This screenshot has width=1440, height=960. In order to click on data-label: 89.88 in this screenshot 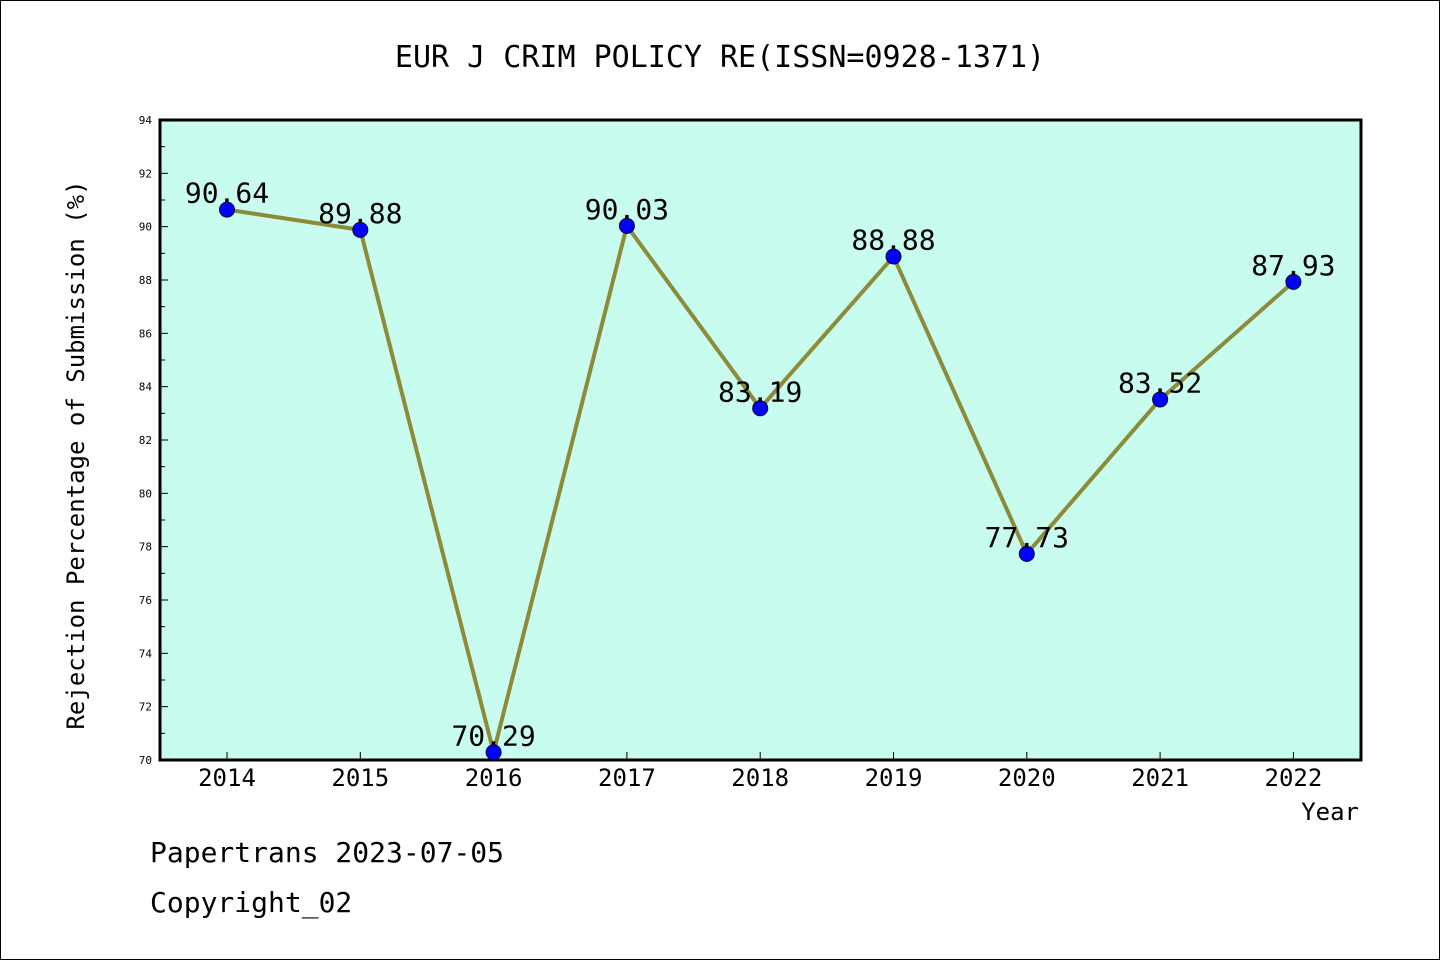, I will do `click(360, 213)`.